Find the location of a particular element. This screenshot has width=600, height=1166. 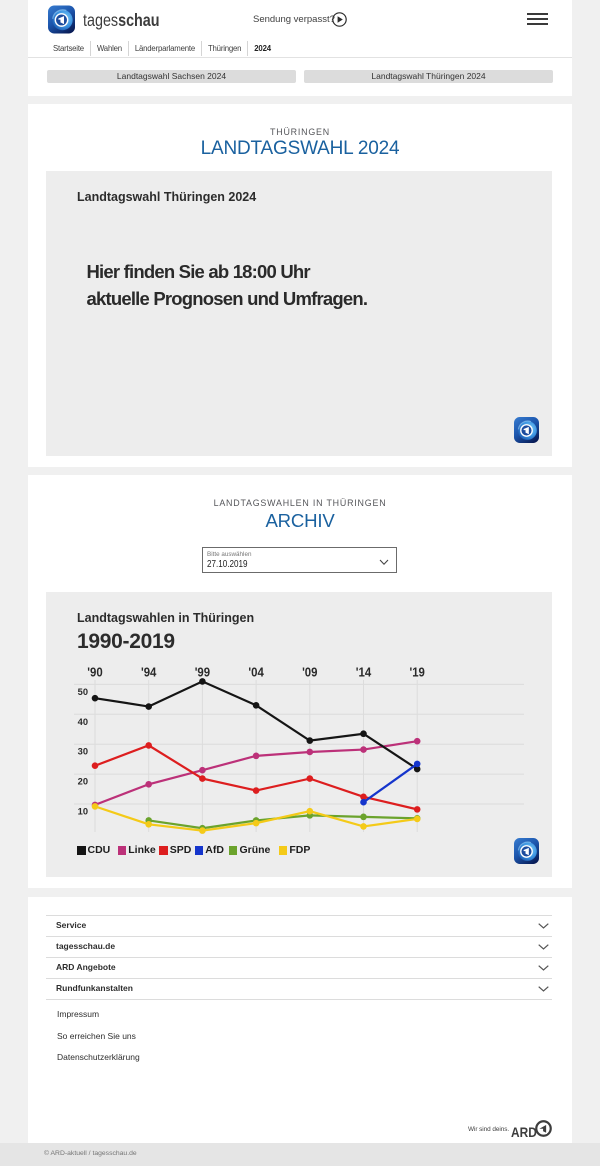

svg-text: '19 is located at coordinates (417, 671).